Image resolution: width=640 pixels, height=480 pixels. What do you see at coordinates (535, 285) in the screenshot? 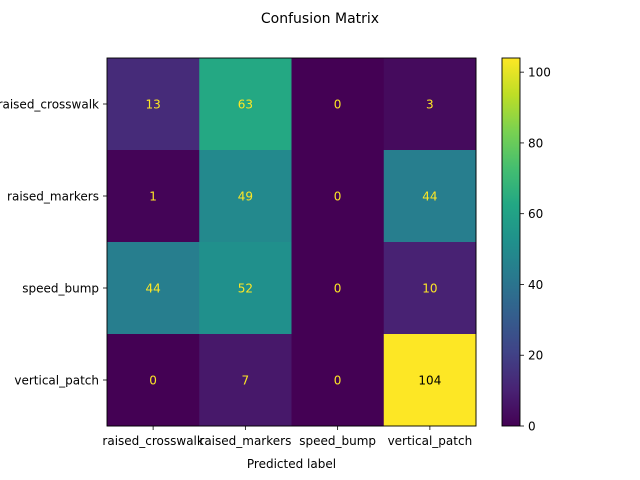
I see `colorbar-tick-label: 40` at bounding box center [535, 285].